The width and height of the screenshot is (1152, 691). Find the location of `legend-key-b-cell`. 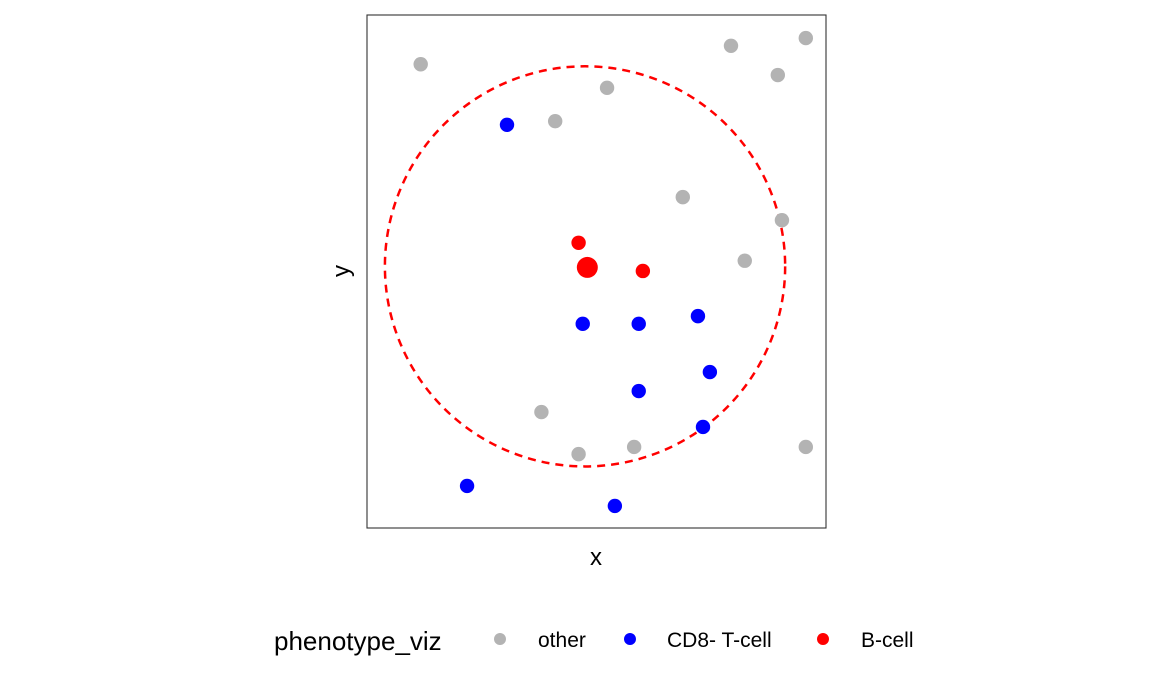

legend-key-b-cell is located at coordinates (823, 639).